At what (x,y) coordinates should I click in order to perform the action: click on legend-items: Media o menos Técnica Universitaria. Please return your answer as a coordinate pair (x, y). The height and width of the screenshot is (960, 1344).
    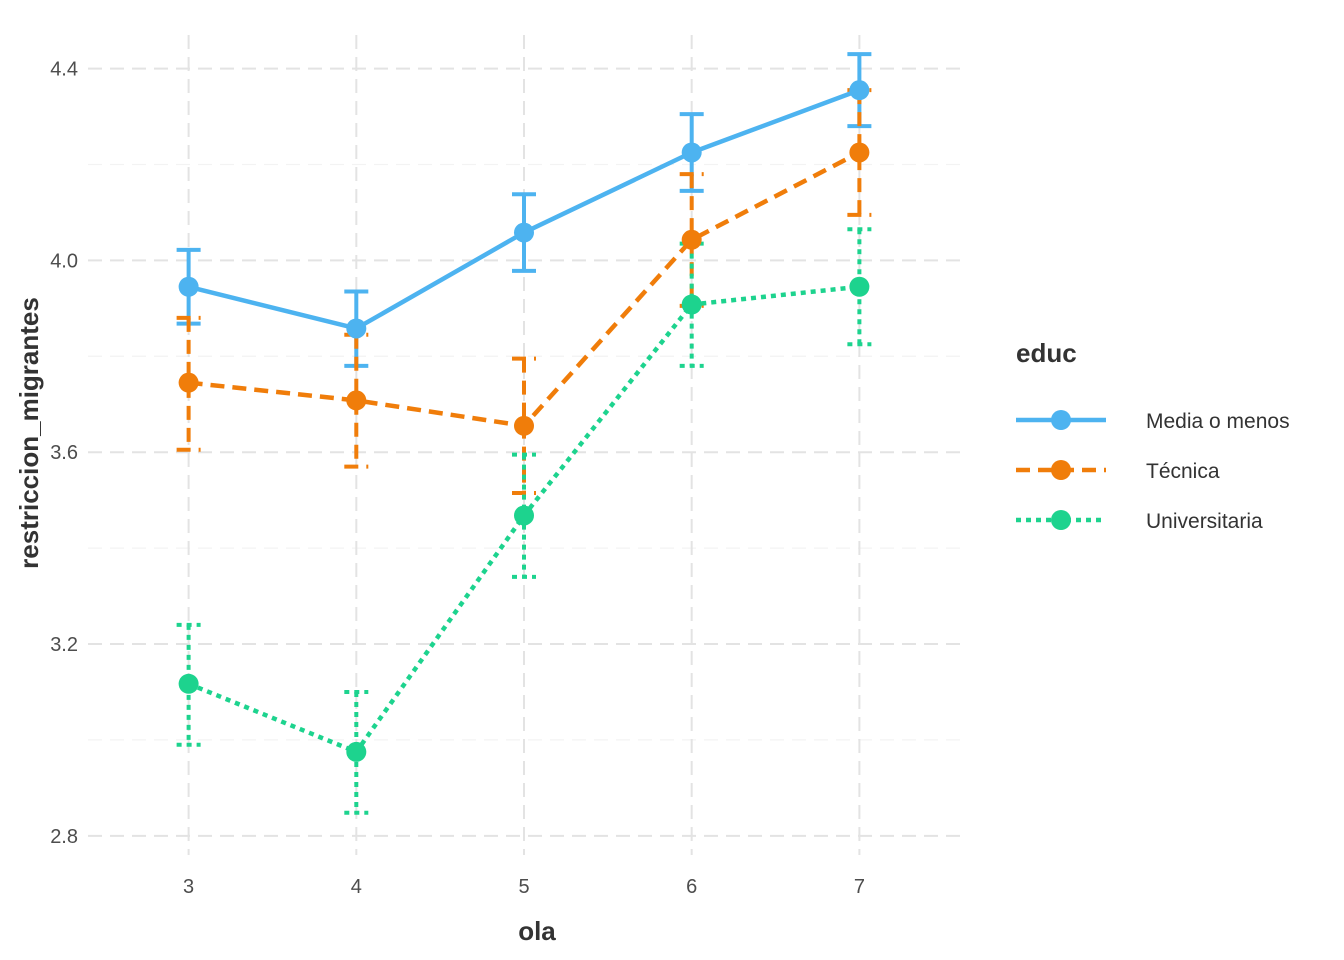
    Looking at the image, I should click on (1153, 471).